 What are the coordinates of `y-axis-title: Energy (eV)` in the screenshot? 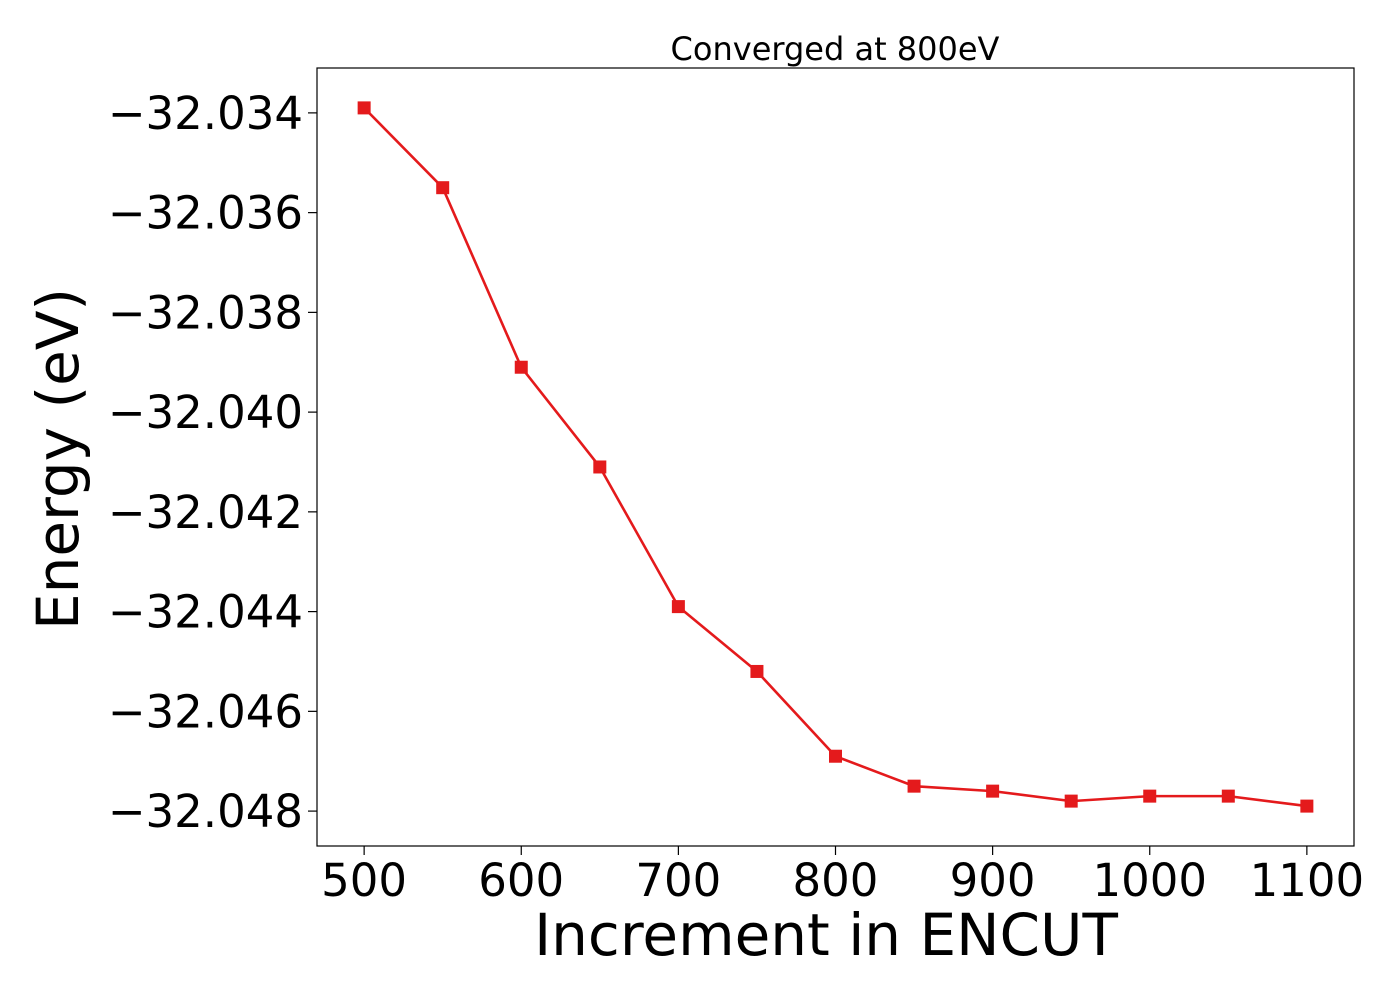 It's located at (58, 459).